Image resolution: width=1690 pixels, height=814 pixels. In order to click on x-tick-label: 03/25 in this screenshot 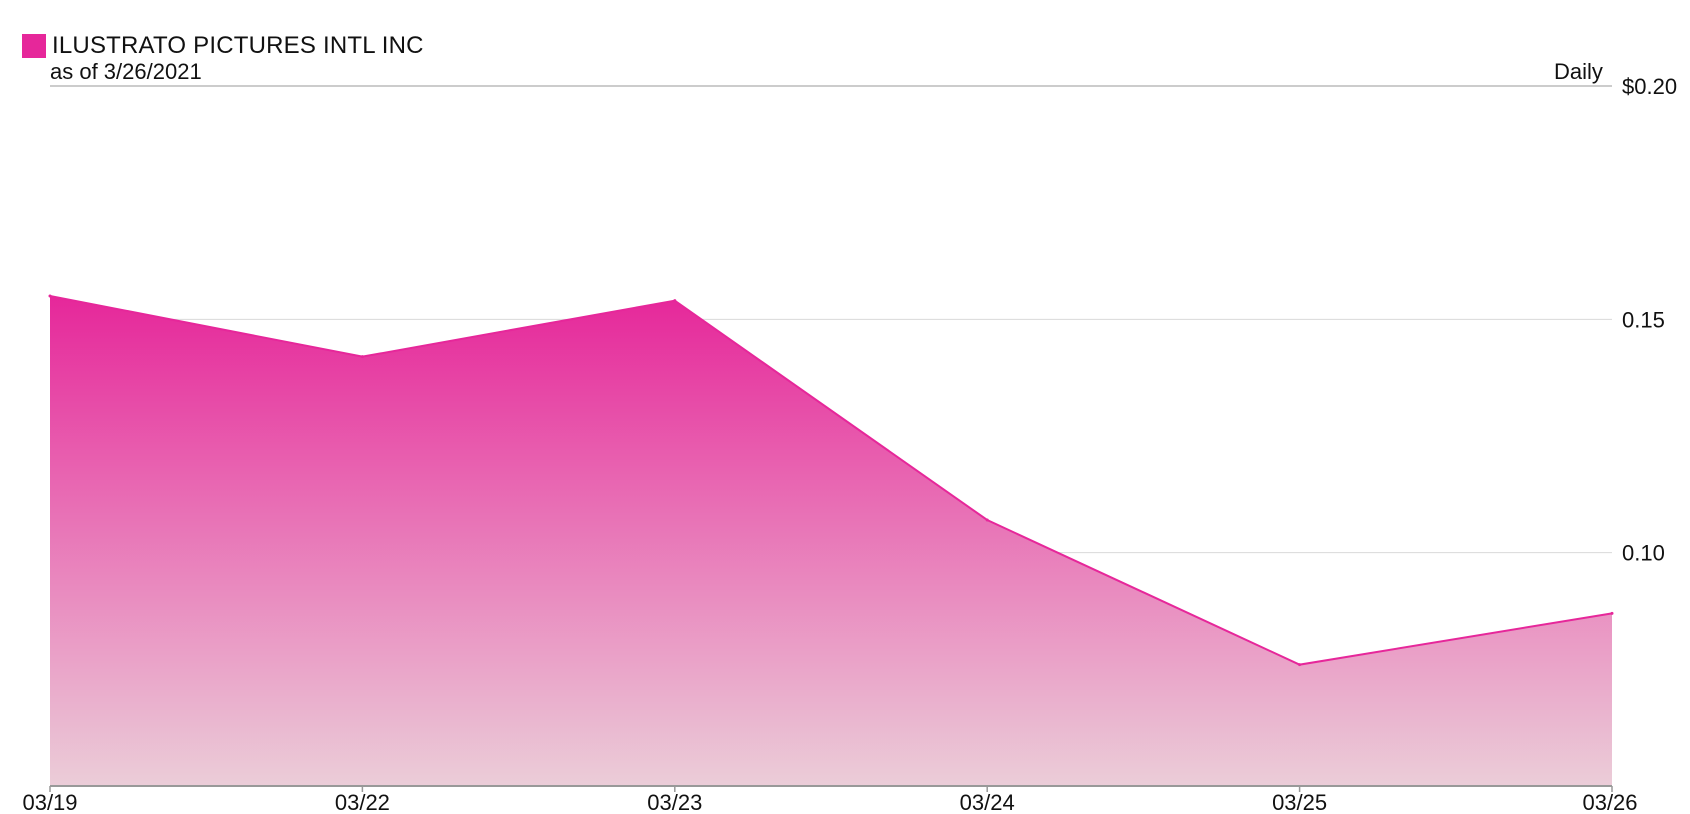, I will do `click(1299, 802)`.